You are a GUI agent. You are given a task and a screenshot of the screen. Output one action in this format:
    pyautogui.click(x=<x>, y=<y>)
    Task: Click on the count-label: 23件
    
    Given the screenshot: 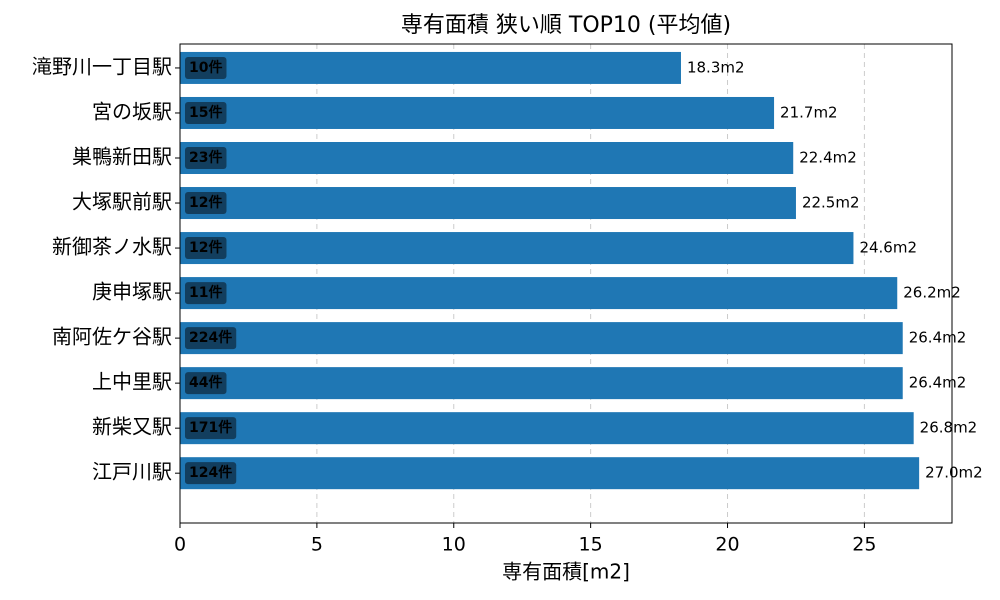 What is the action you would take?
    pyautogui.click(x=205, y=157)
    